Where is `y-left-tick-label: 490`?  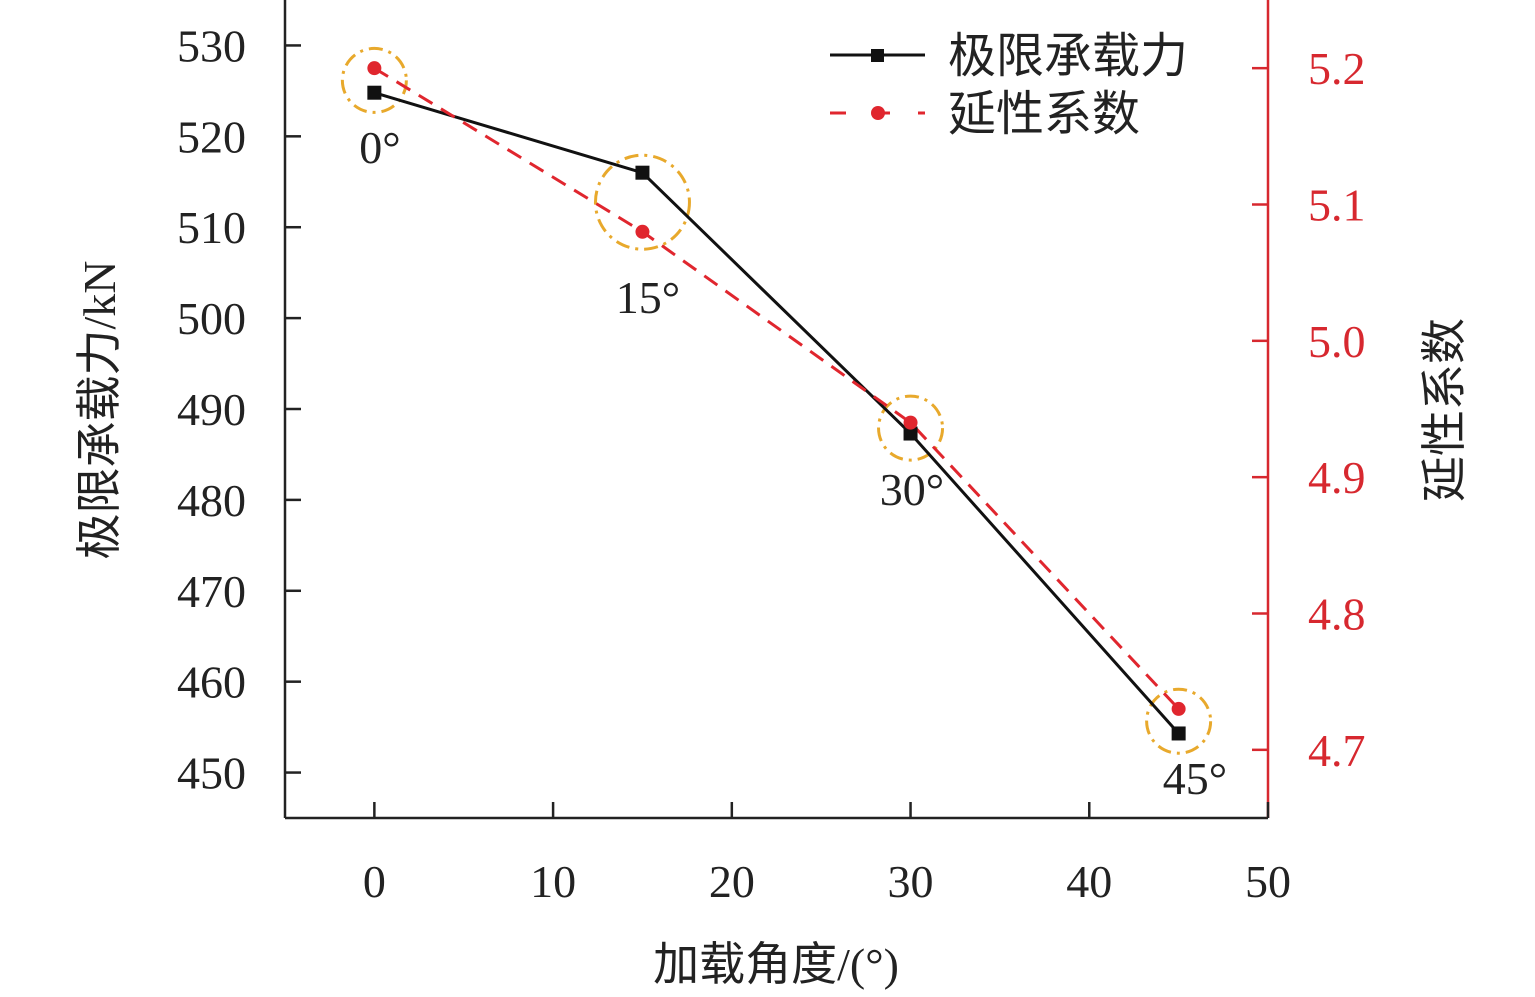
y-left-tick-label: 490 is located at coordinates (211, 409).